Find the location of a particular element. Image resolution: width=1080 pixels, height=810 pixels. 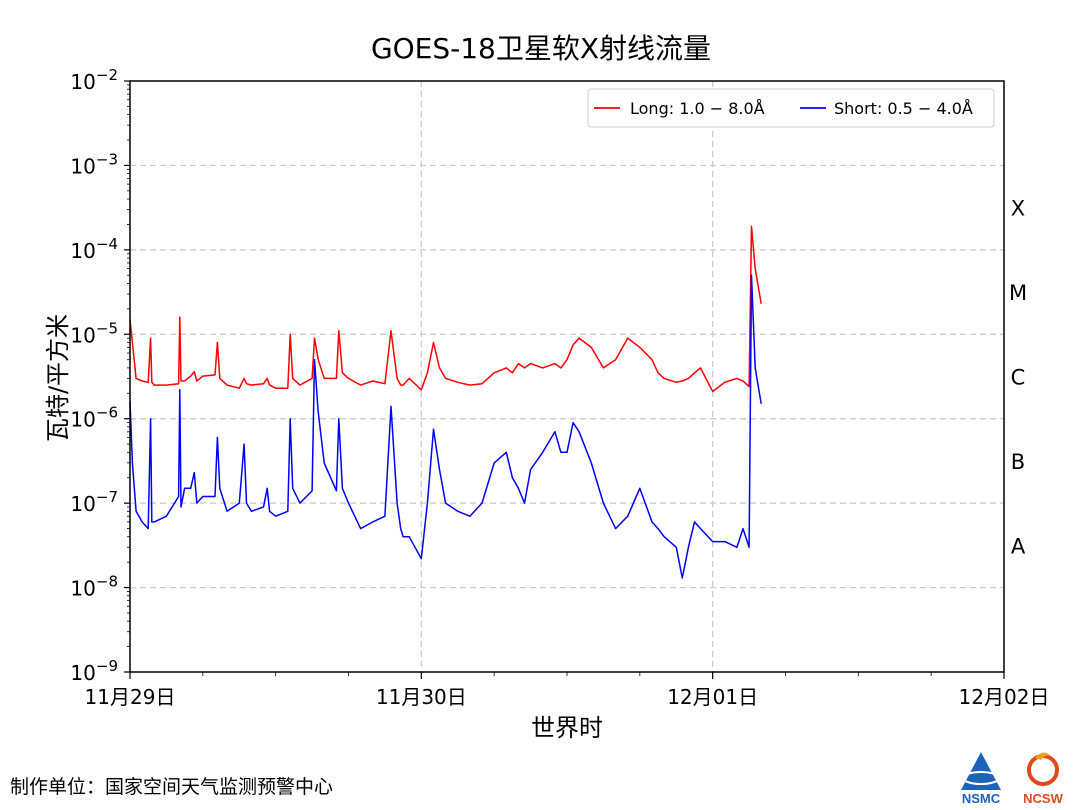

x-axis-label: 世界时 is located at coordinates (567, 728).